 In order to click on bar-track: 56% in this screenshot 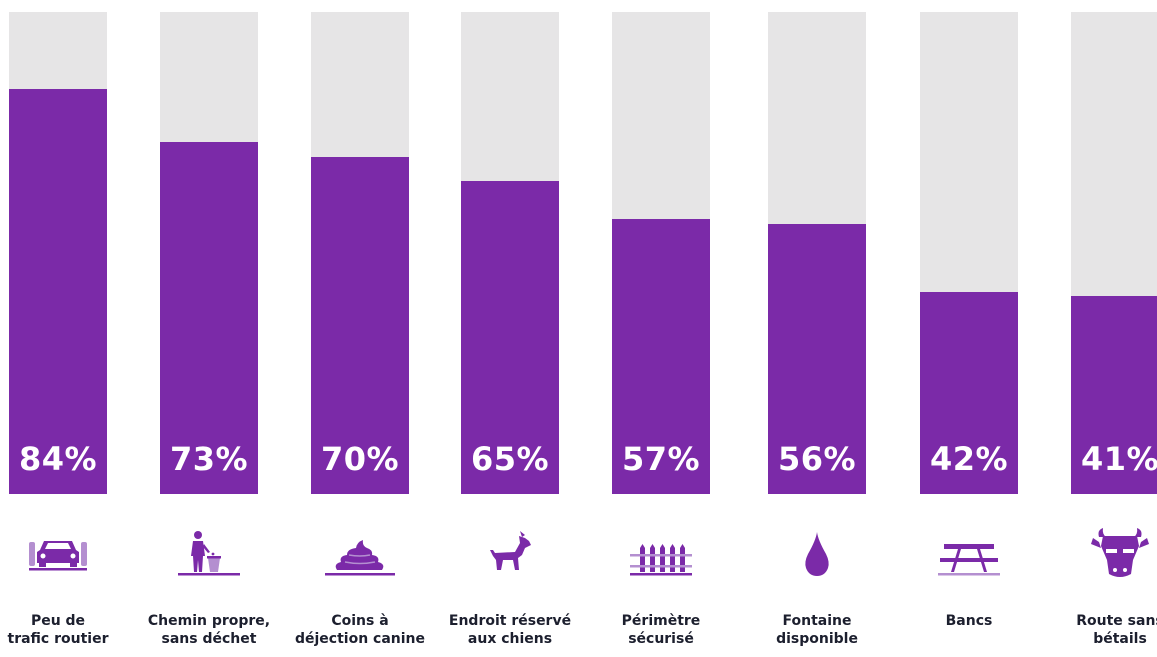, I will do `click(817, 253)`.